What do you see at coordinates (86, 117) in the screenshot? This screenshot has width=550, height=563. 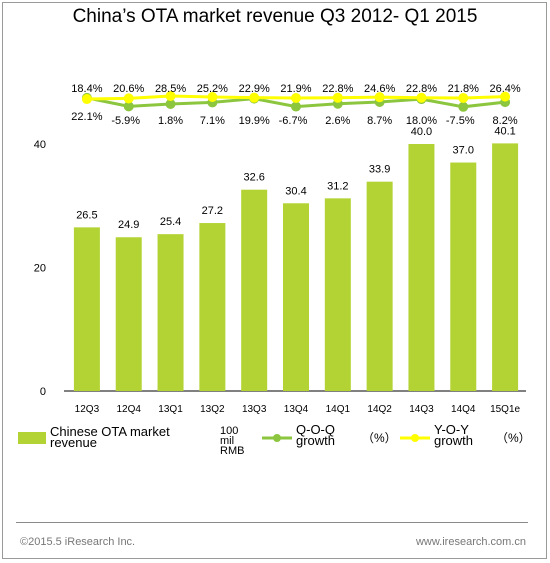 I see `qoq-value-label: 22.1%` at bounding box center [86, 117].